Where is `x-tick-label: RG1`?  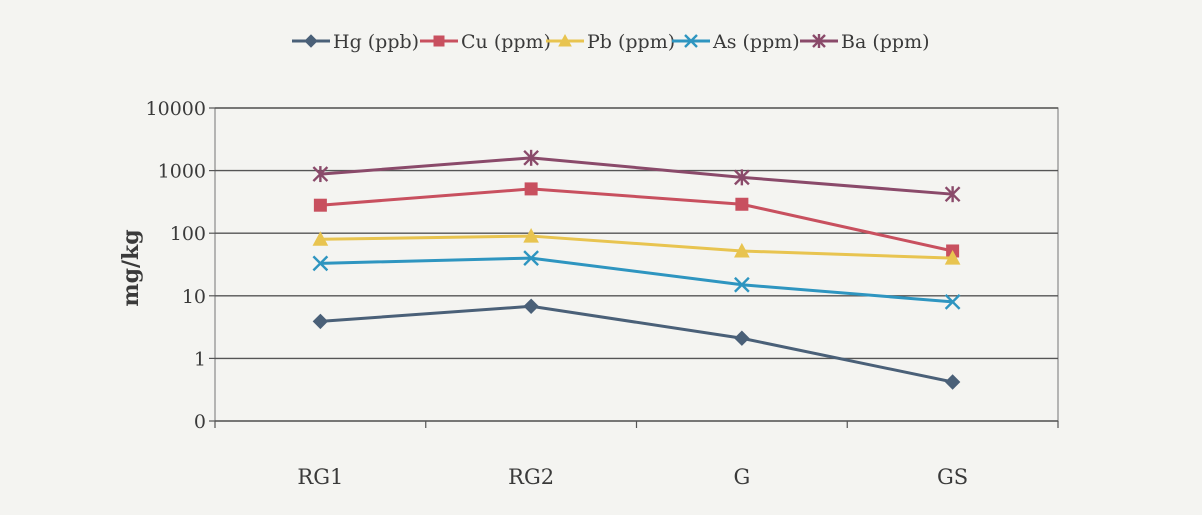 x-tick-label: RG1 is located at coordinates (320, 477).